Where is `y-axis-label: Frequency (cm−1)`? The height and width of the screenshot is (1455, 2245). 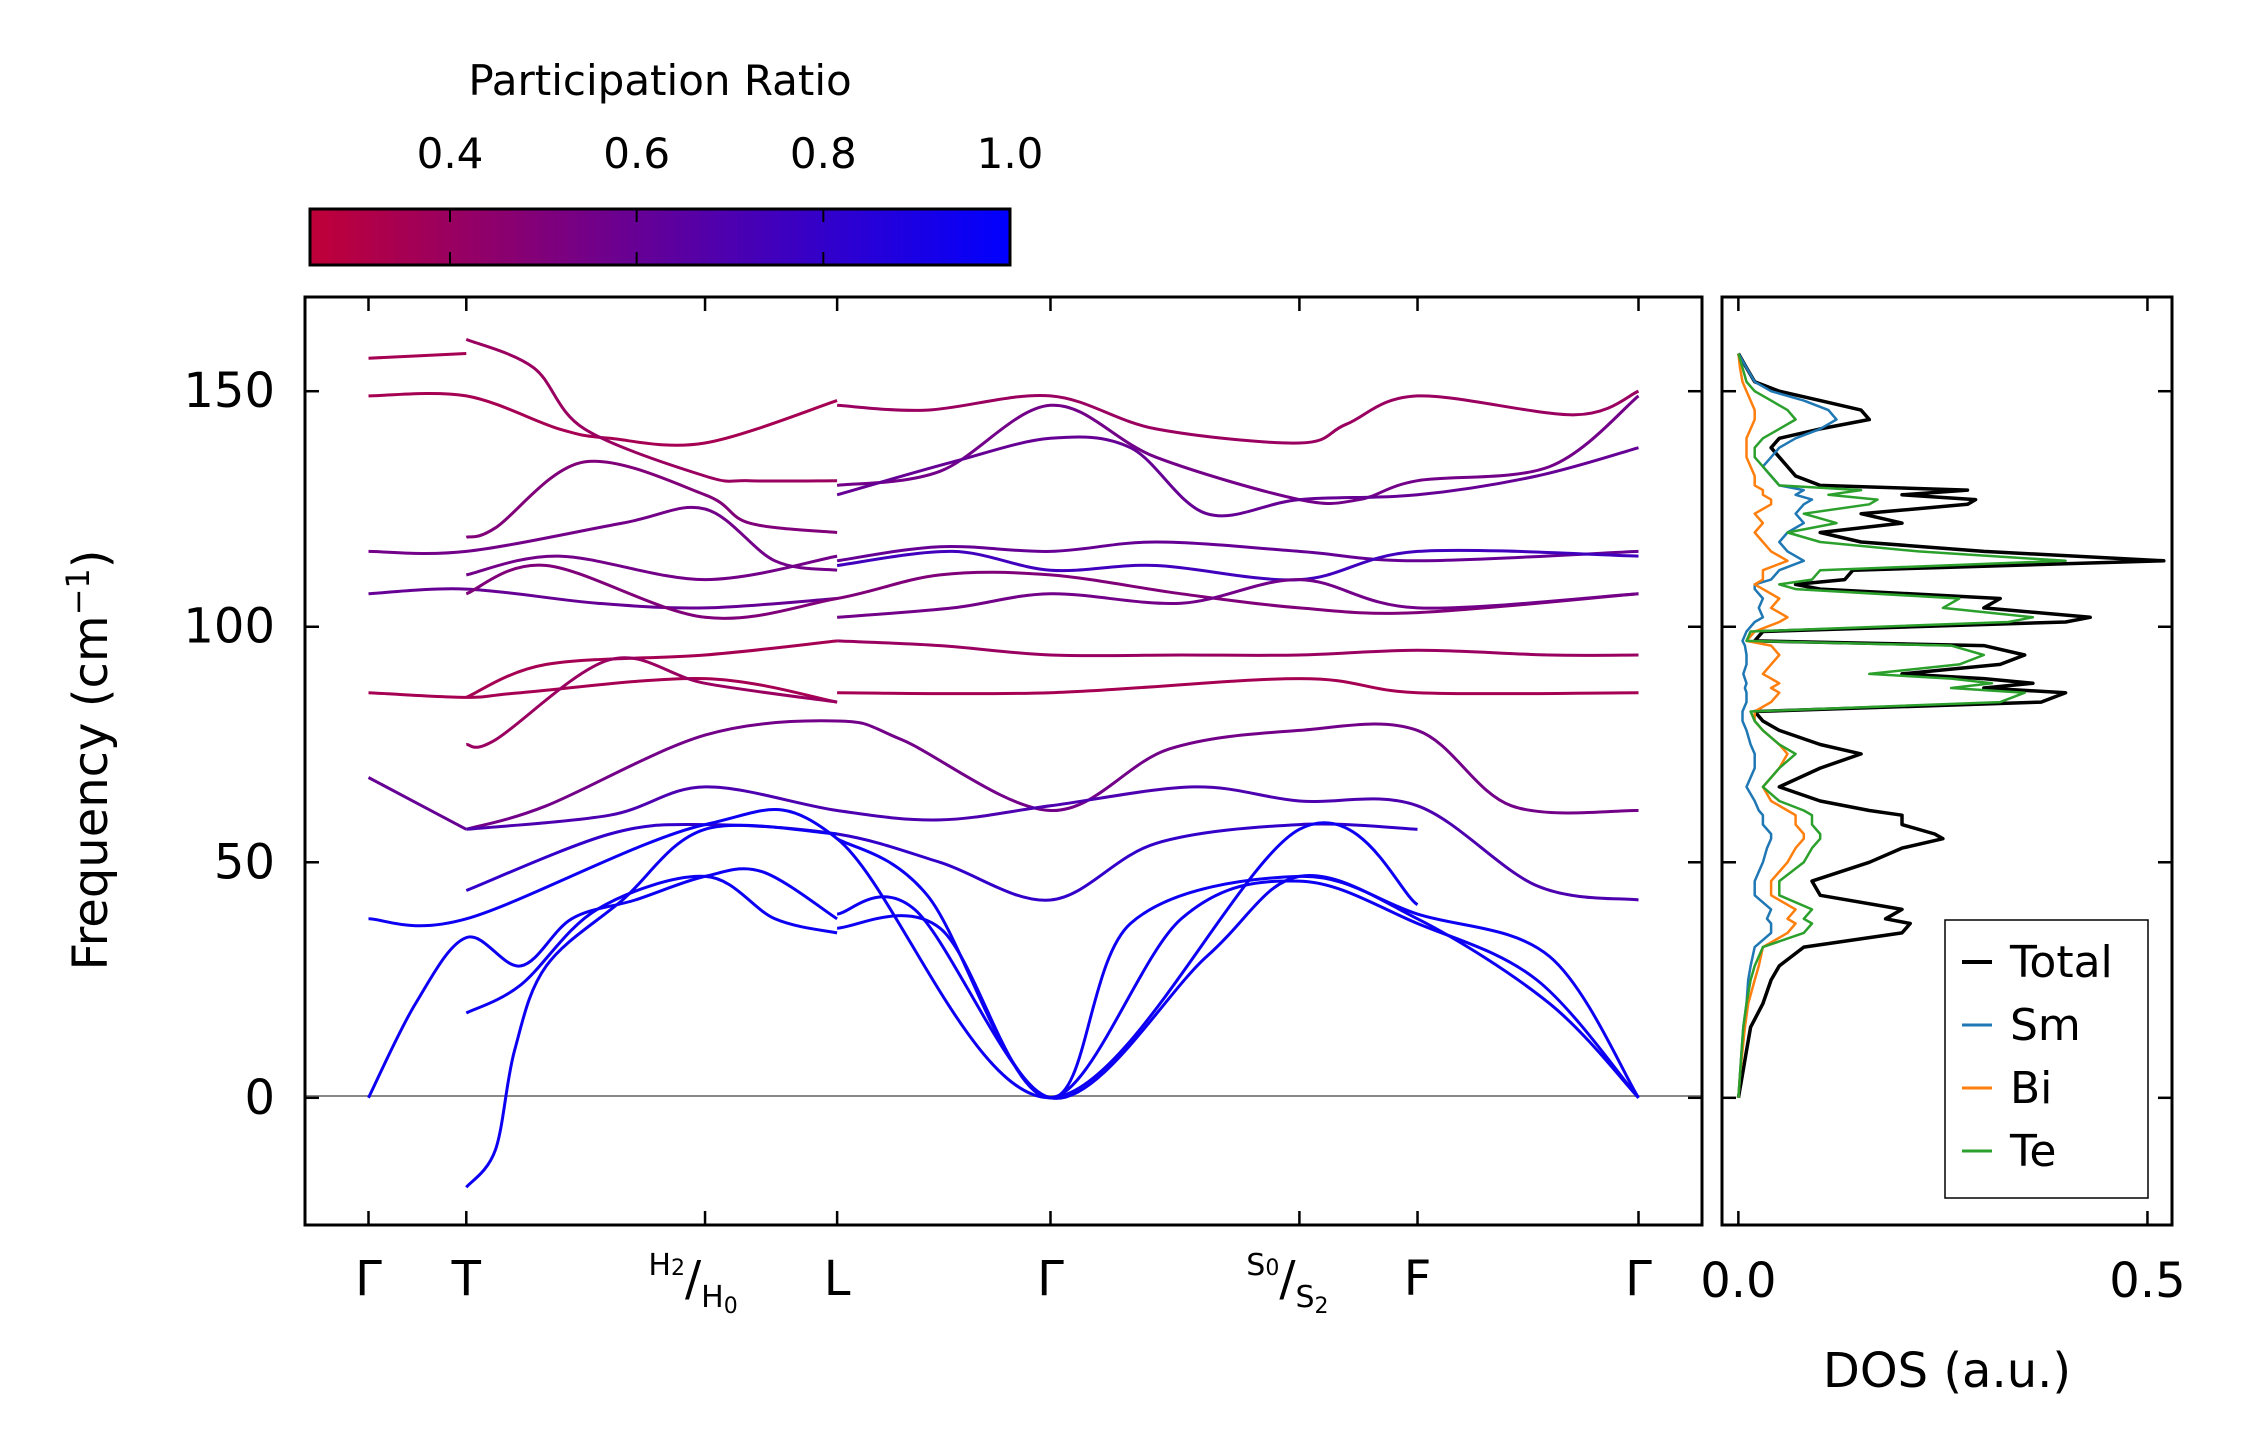 y-axis-label: Frequency (cm−1) is located at coordinates (89, 759).